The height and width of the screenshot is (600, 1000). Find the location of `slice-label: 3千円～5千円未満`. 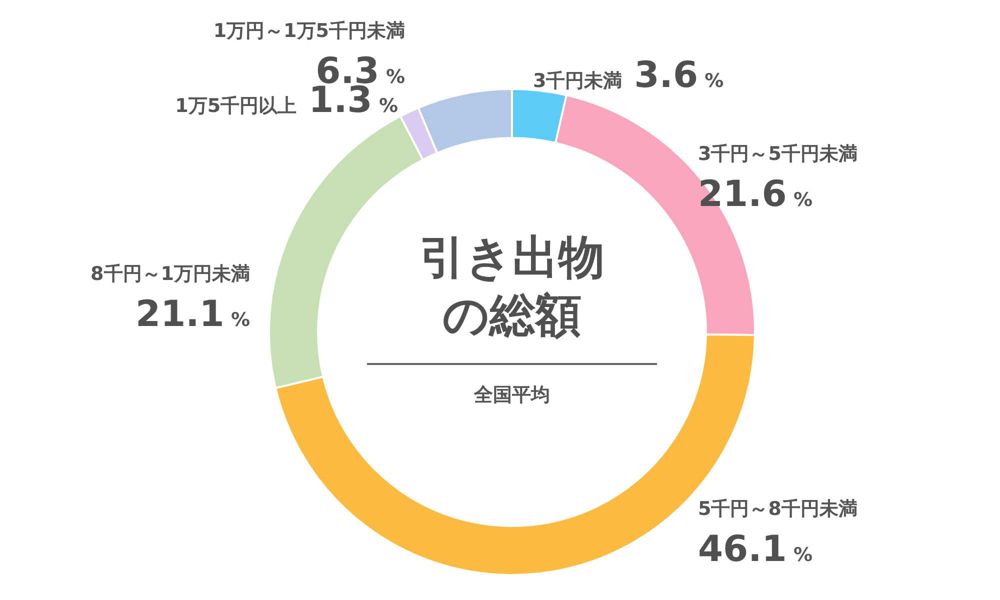

slice-label: 3千円～5千円未満 is located at coordinates (778, 154).